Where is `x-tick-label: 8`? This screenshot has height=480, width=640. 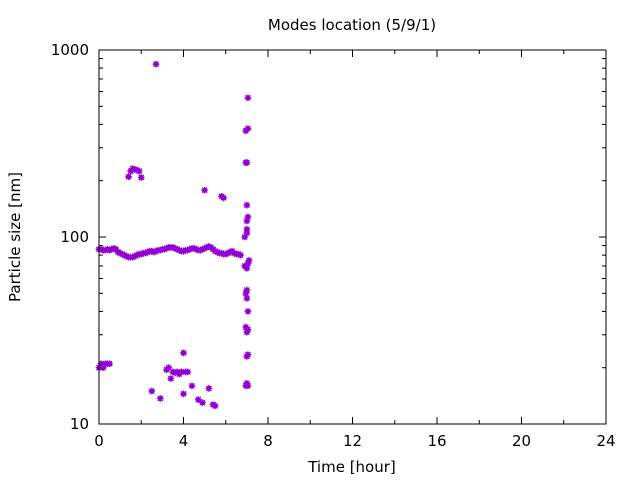 x-tick-label: 8 is located at coordinates (268, 441).